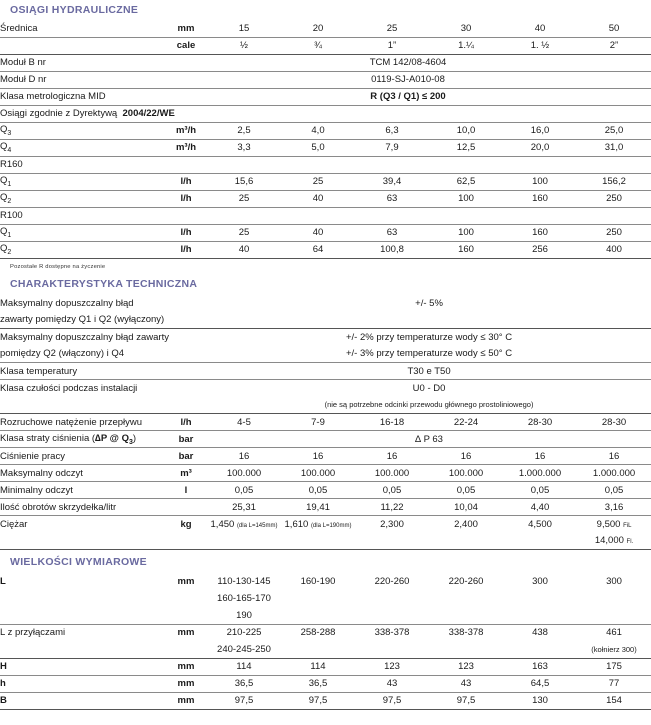 The width and height of the screenshot is (651, 725). Describe the element at coordinates (244, 581) in the screenshot. I see `cell-length-1: 110-130-145` at that location.